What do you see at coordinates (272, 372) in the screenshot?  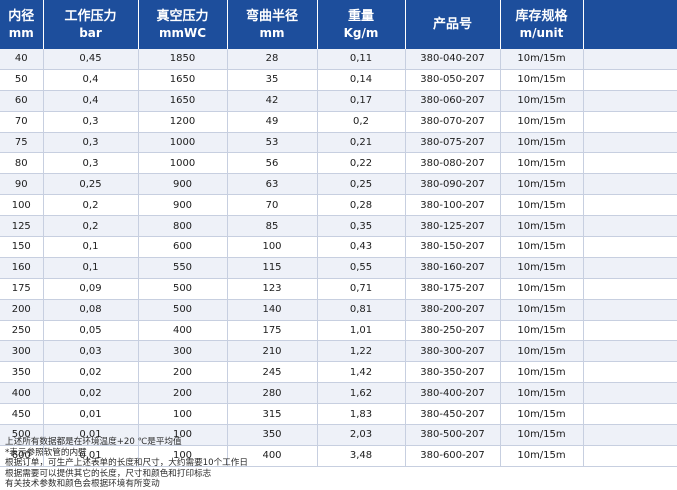 I see `bend-radius-cell: 245` at bounding box center [272, 372].